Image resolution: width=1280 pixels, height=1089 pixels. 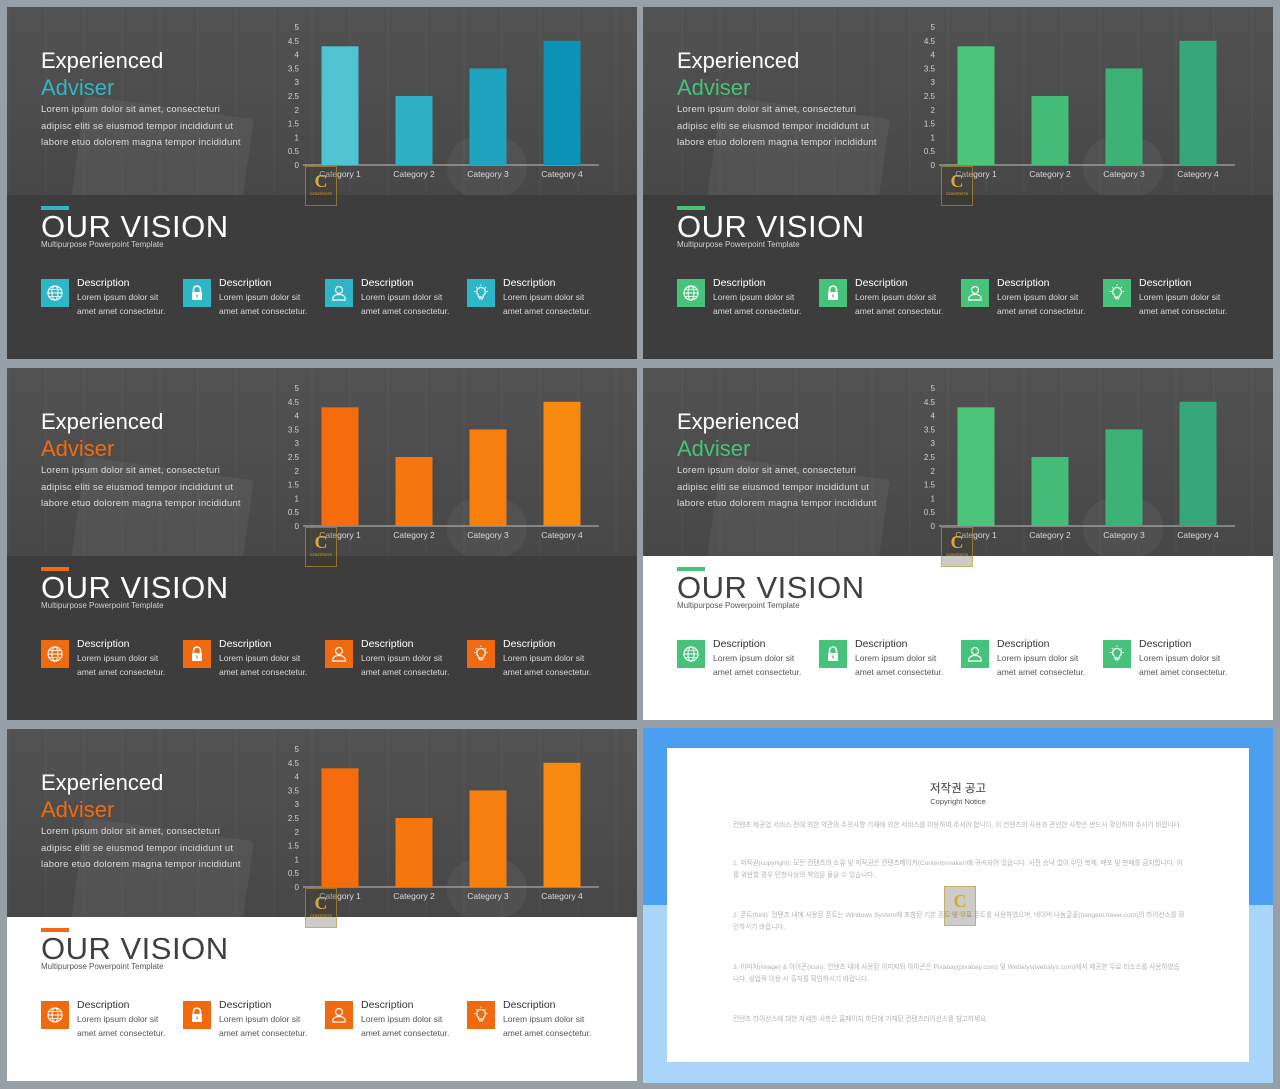 I want to click on headline-adviser: Adviser, so click(x=78, y=809).